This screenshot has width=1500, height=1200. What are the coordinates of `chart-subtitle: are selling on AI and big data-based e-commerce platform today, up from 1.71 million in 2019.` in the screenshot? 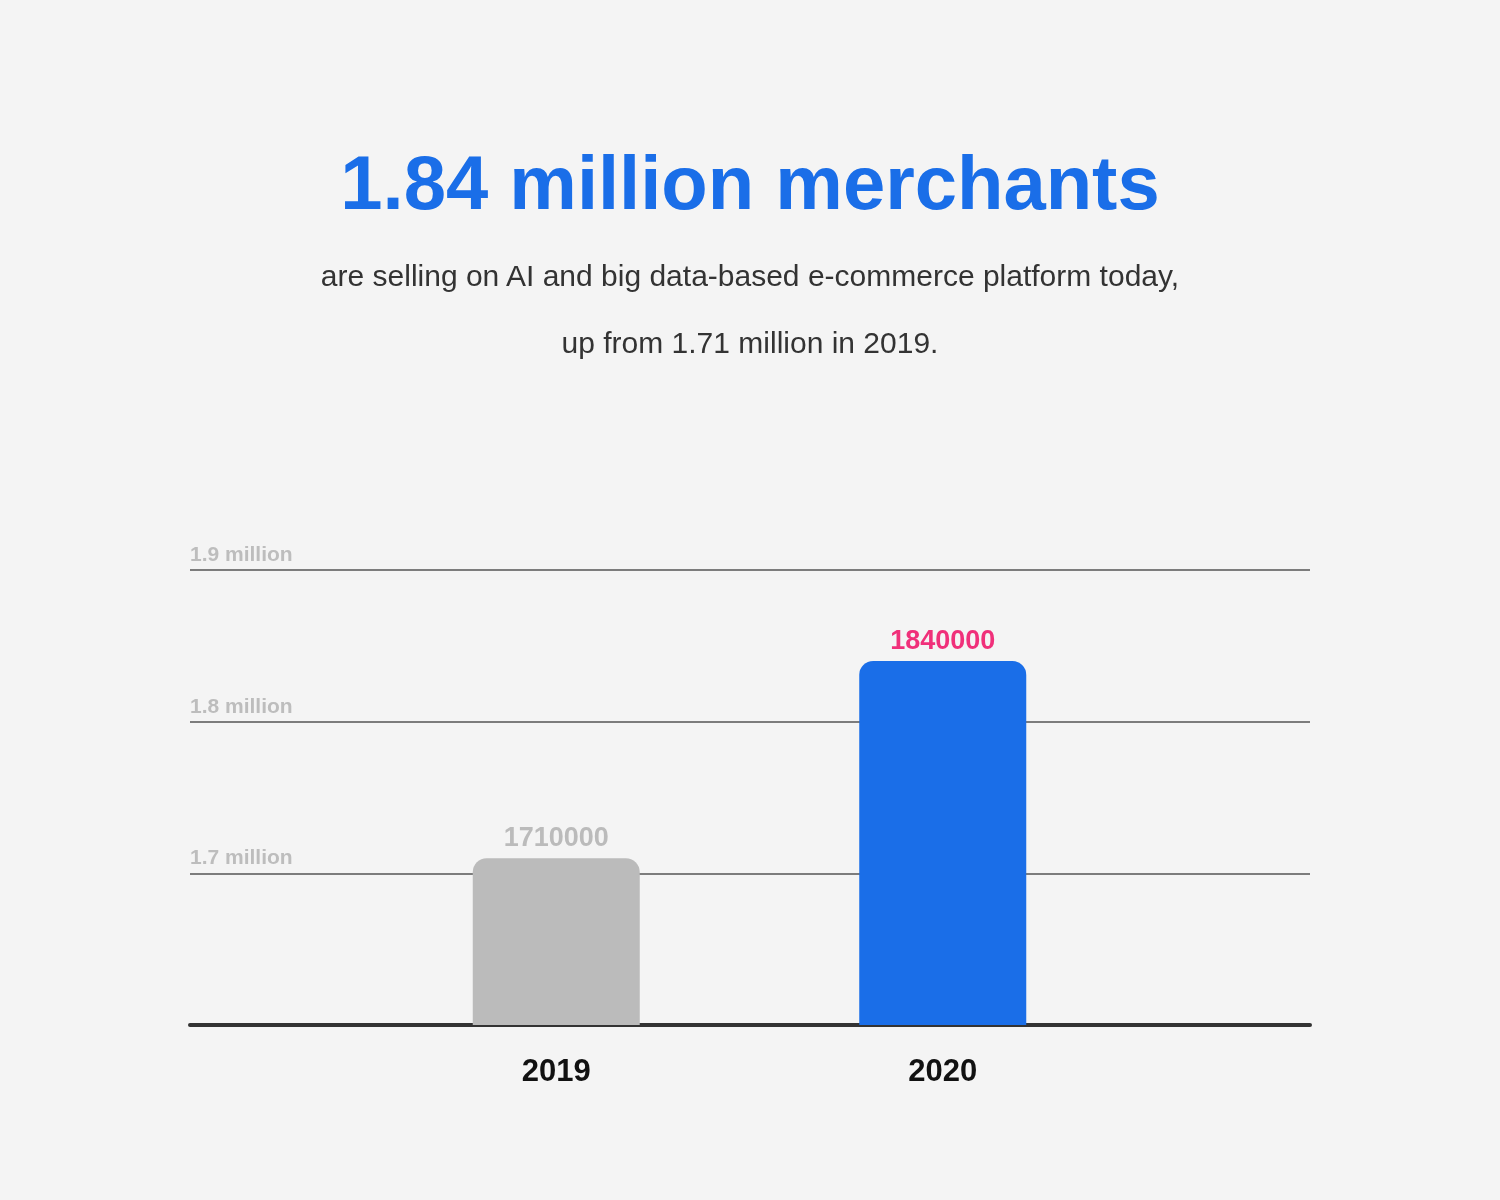 It's located at (750, 309).